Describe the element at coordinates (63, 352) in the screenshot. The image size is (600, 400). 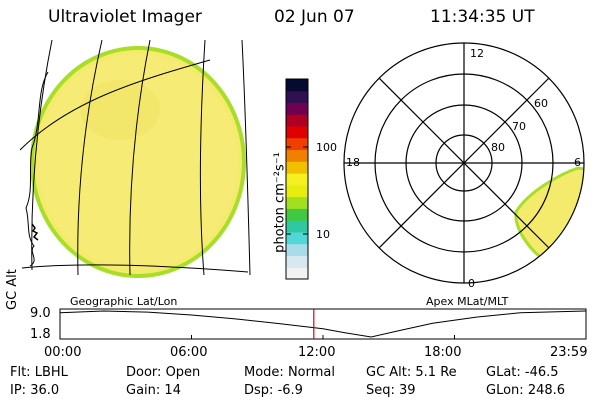
I see `orbit-xtick-0000: 00:00` at that location.